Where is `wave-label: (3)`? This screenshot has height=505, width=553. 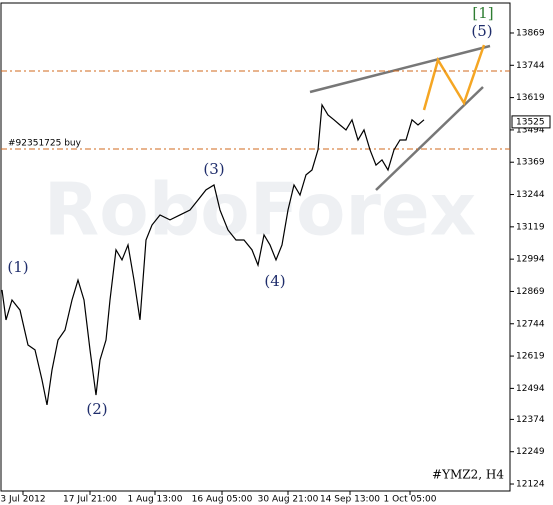
wave-label: (3) is located at coordinates (213, 169).